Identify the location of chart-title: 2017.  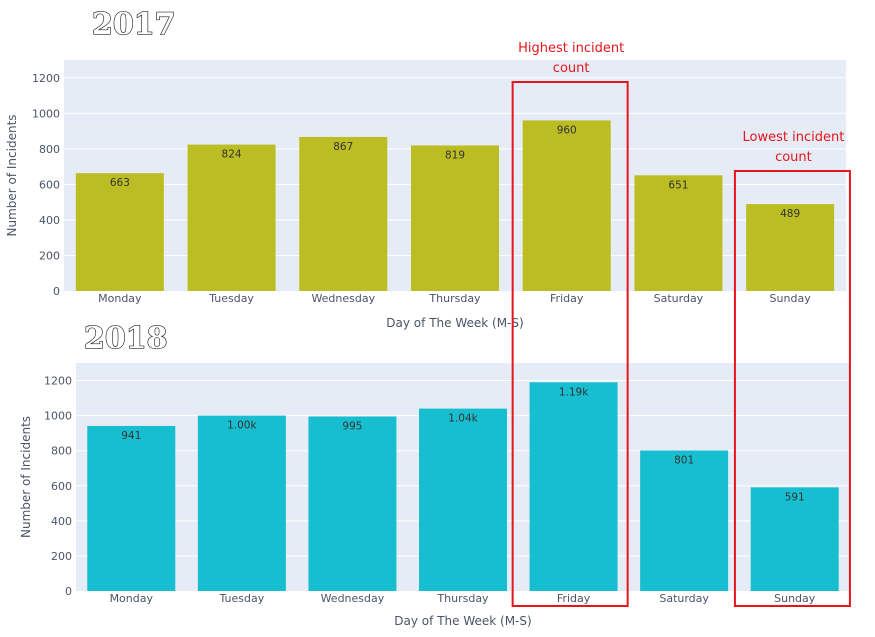
(134, 24).